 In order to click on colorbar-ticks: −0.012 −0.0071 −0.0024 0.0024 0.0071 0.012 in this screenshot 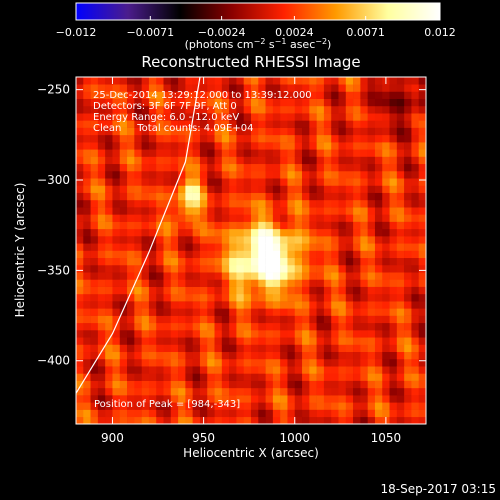, I will do `click(256, 27)`.